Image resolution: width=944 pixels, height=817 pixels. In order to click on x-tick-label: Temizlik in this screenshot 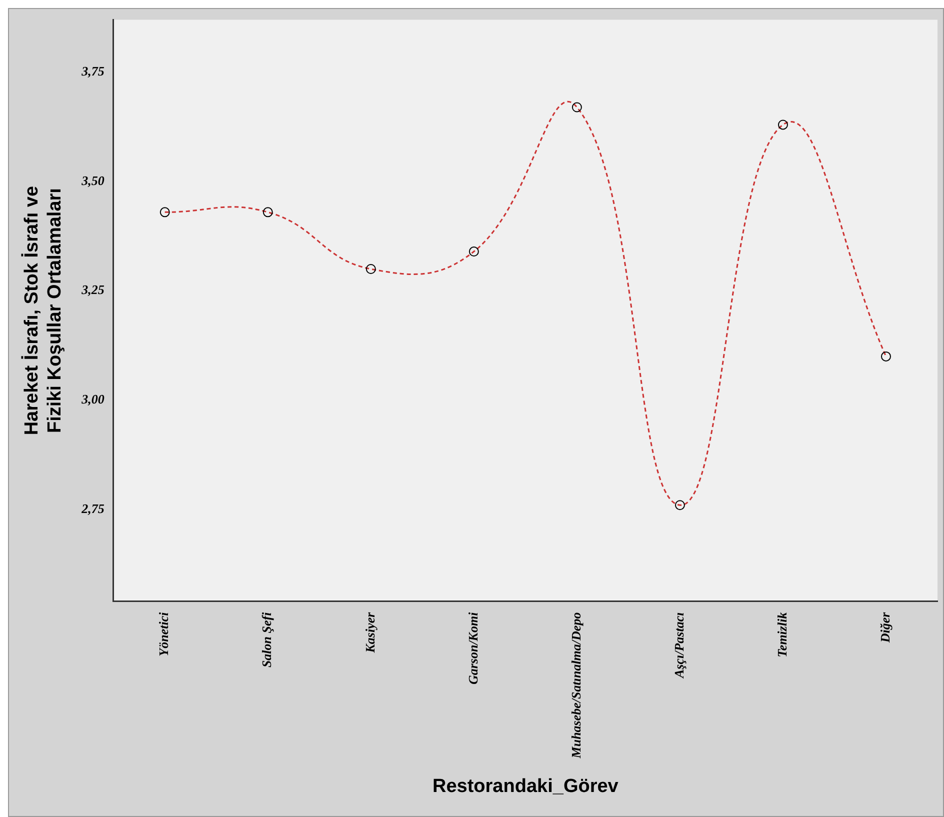, I will do `click(782, 635)`.